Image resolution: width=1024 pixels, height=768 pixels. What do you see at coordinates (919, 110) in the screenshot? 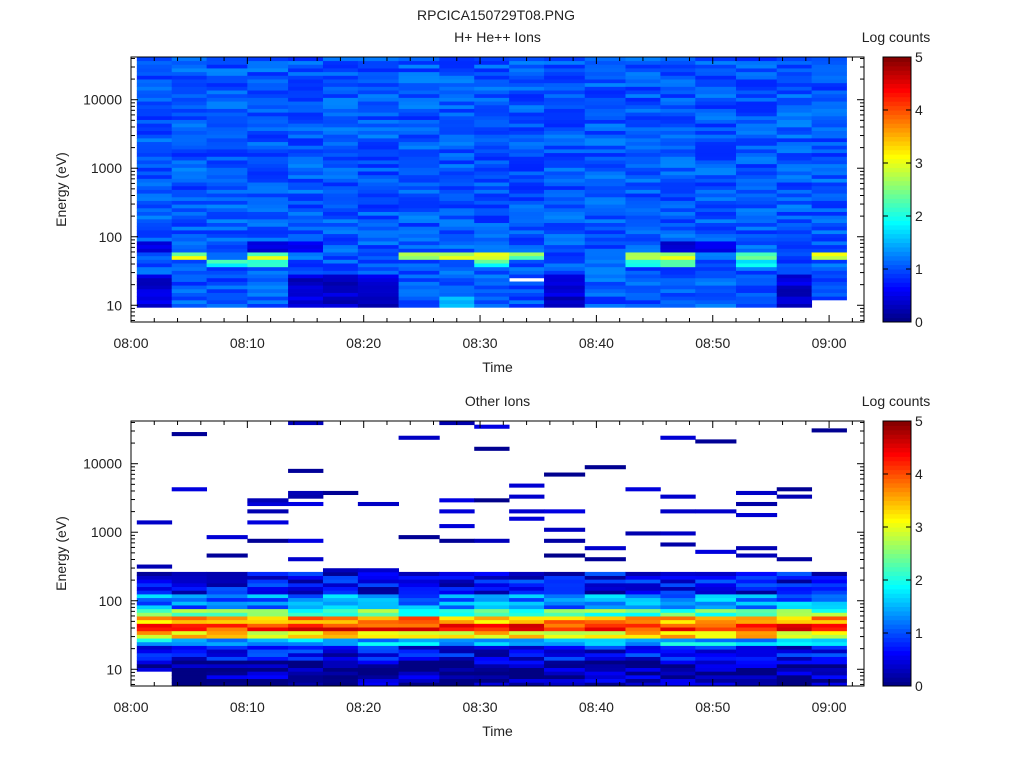
I see `colorbar-tick-label: 4` at bounding box center [919, 110].